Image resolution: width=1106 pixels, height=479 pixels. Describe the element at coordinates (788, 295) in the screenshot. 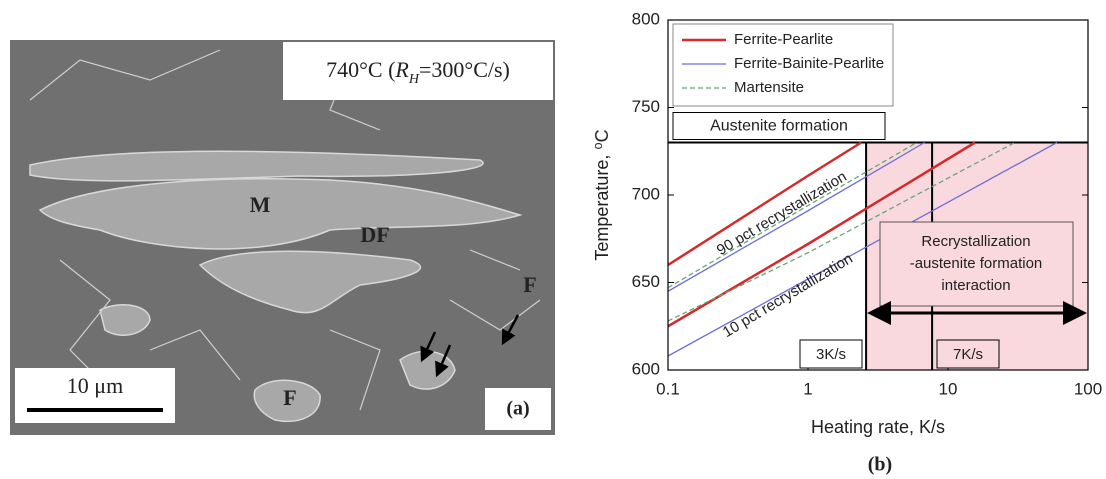

I see `annotation: 10 pct recrystallization` at that location.